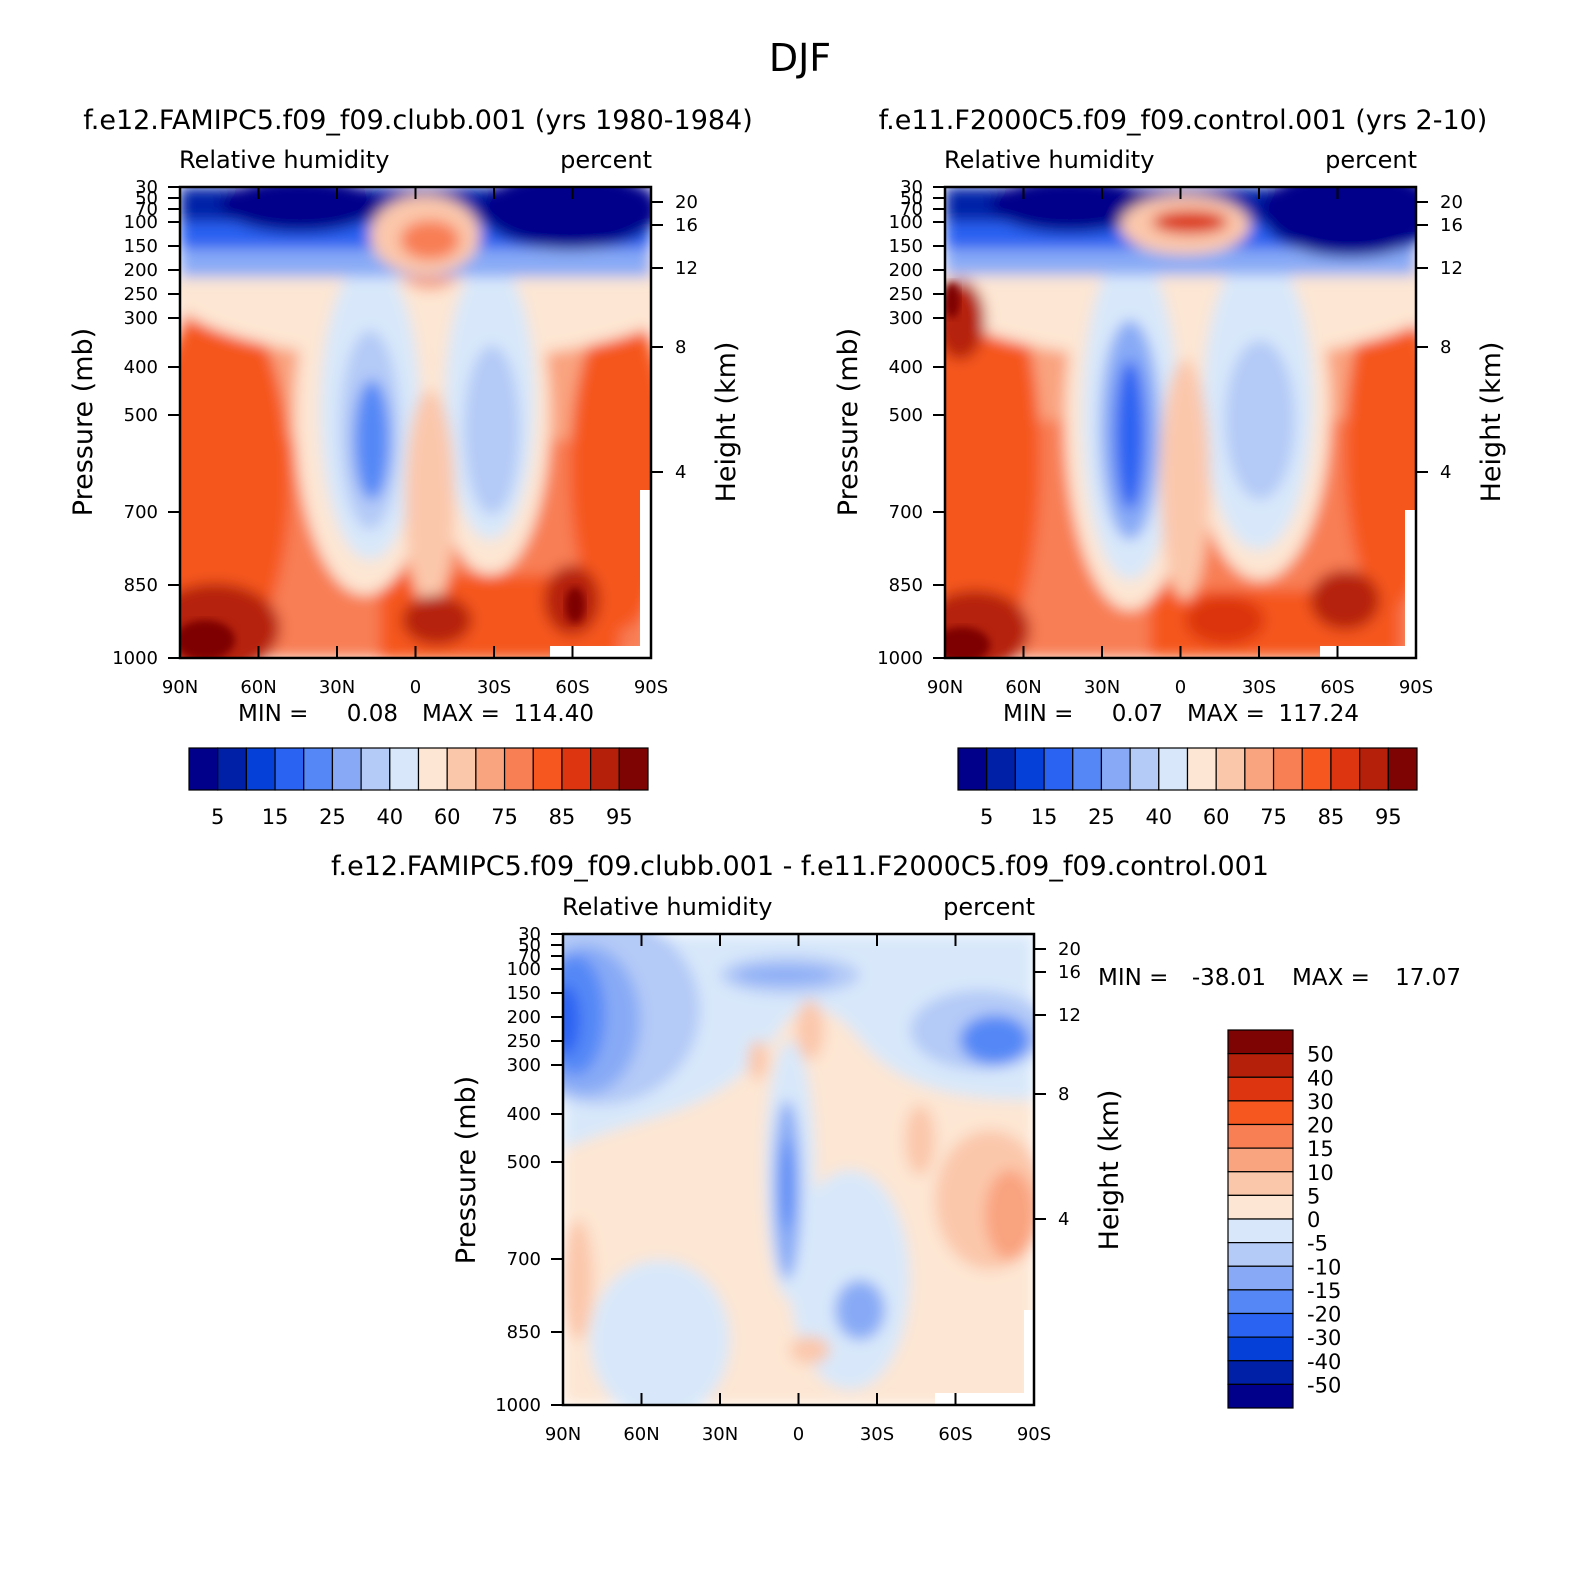 Image resolution: width=1585 pixels, height=1583 pixels. What do you see at coordinates (524, 1041) in the screenshot?
I see `y-tick-label: 250` at bounding box center [524, 1041].